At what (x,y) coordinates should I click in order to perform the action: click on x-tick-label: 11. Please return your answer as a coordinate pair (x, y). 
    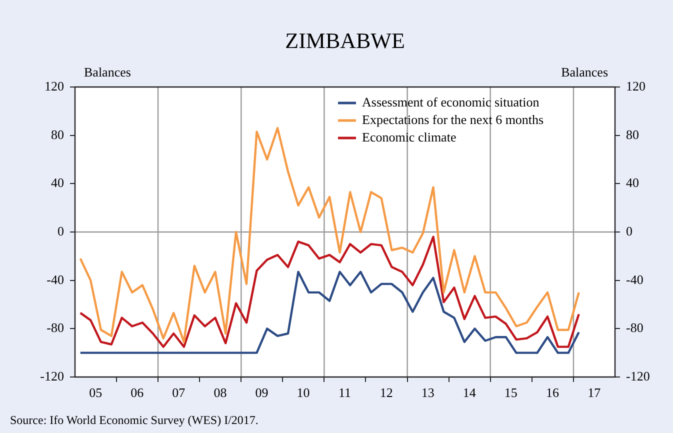
    Looking at the image, I should click on (345, 392).